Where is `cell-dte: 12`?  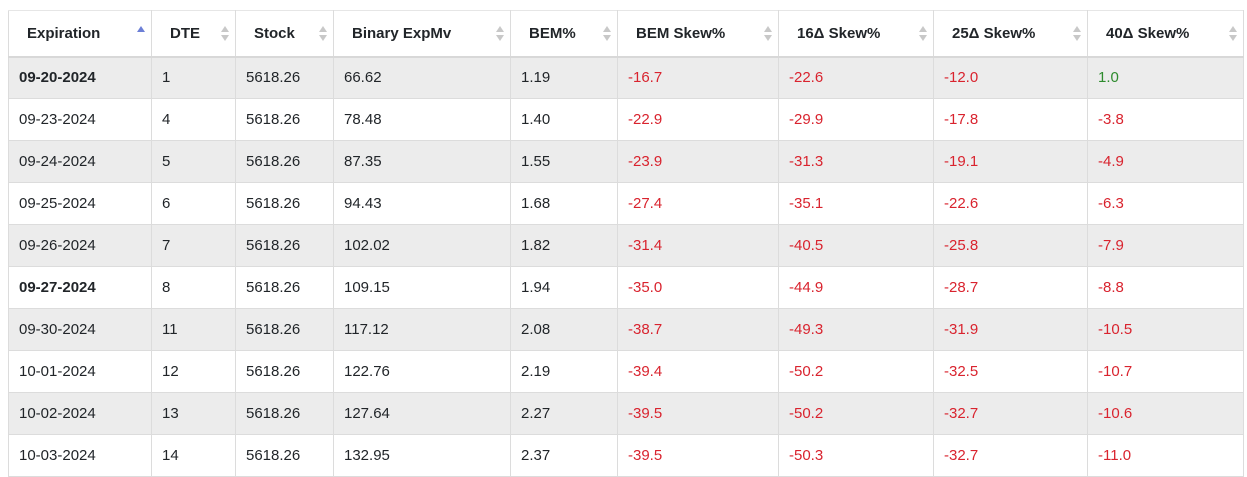
cell-dte: 12 is located at coordinates (193, 371).